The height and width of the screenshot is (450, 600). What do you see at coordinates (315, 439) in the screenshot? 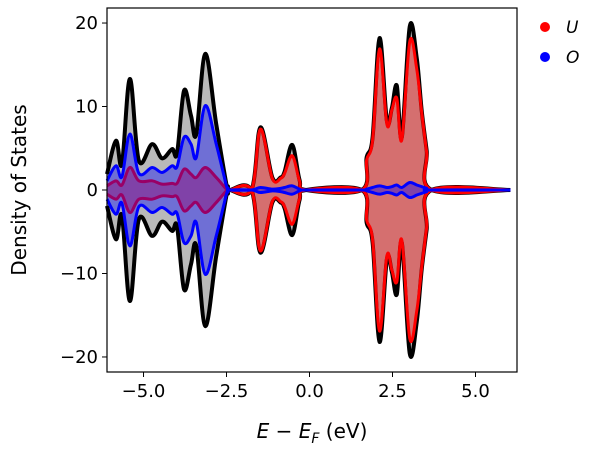
I see `x-label-sub: F` at bounding box center [315, 439].